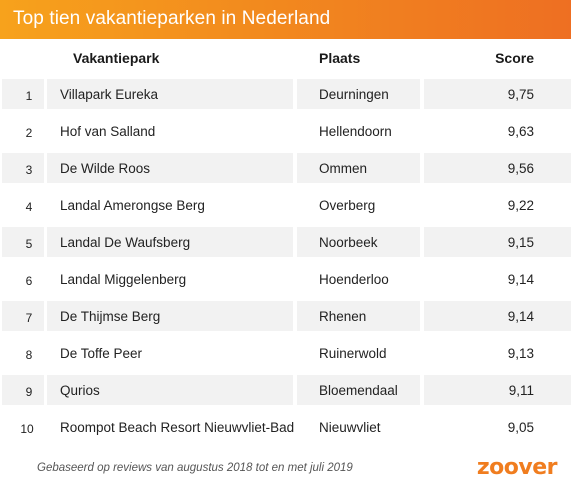 The width and height of the screenshot is (571, 489). I want to click on park-cell: Landal De Waufsberg, so click(125, 242).